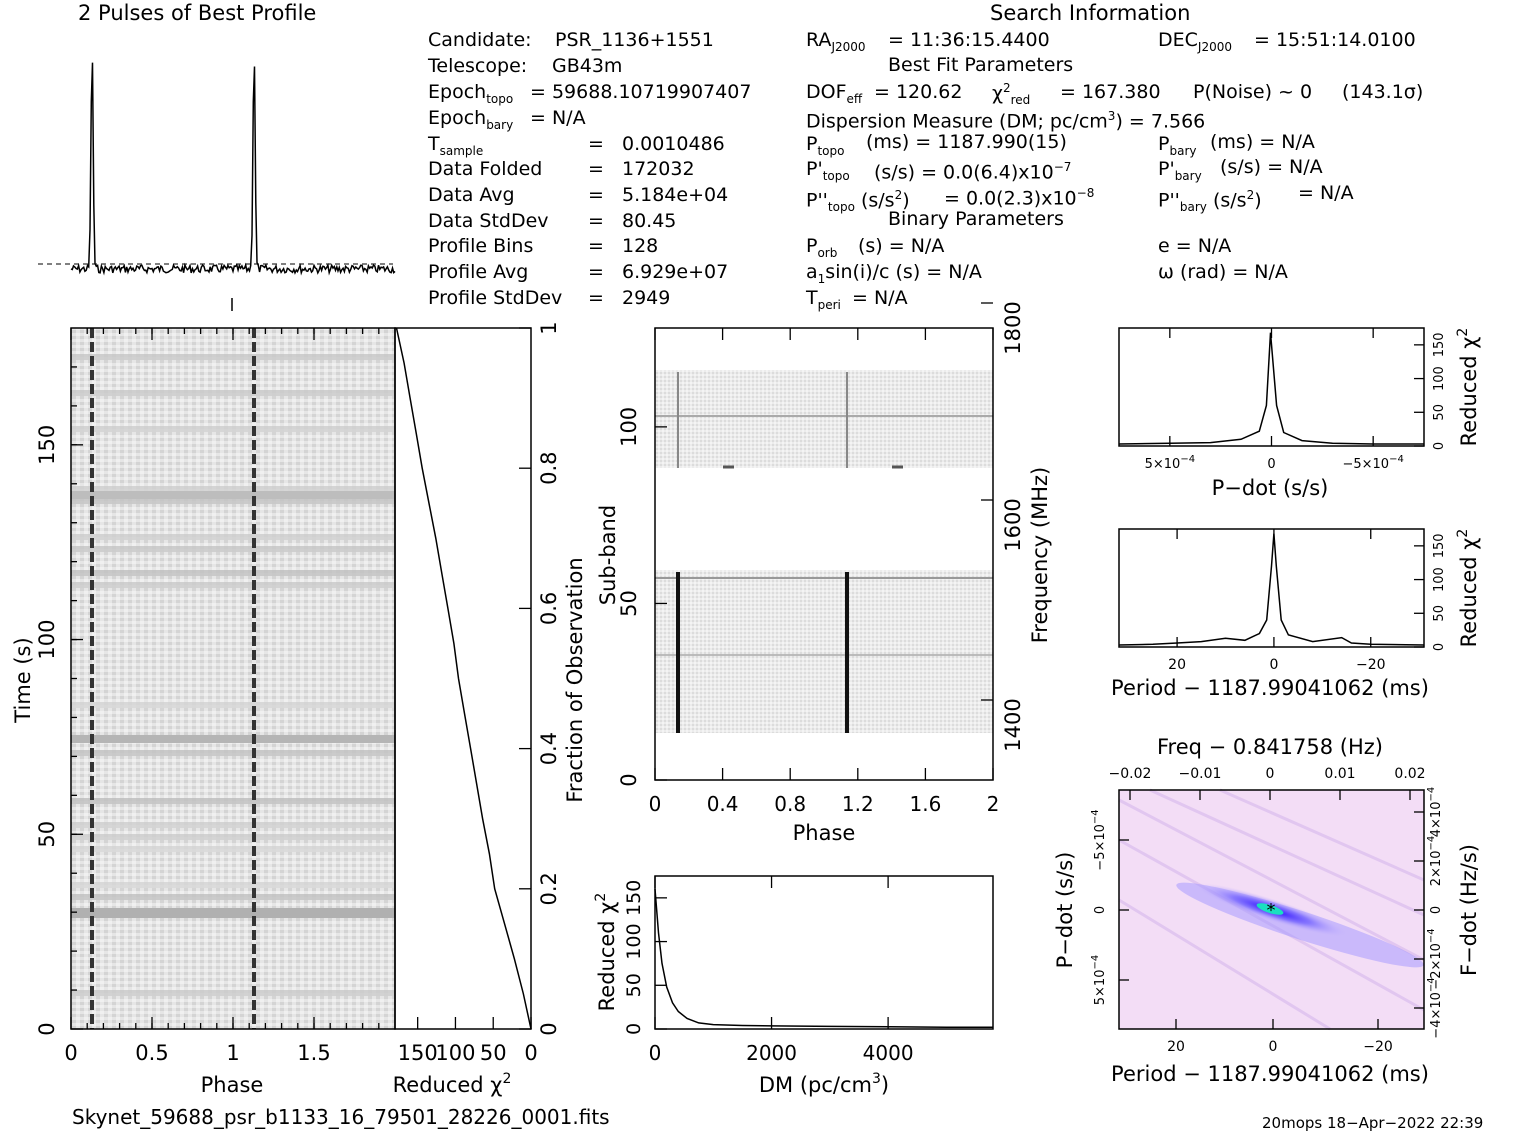 Image resolution: width=1517 pixels, height=1134 pixels. I want to click on binary-title: Binary Parameters, so click(976, 219).